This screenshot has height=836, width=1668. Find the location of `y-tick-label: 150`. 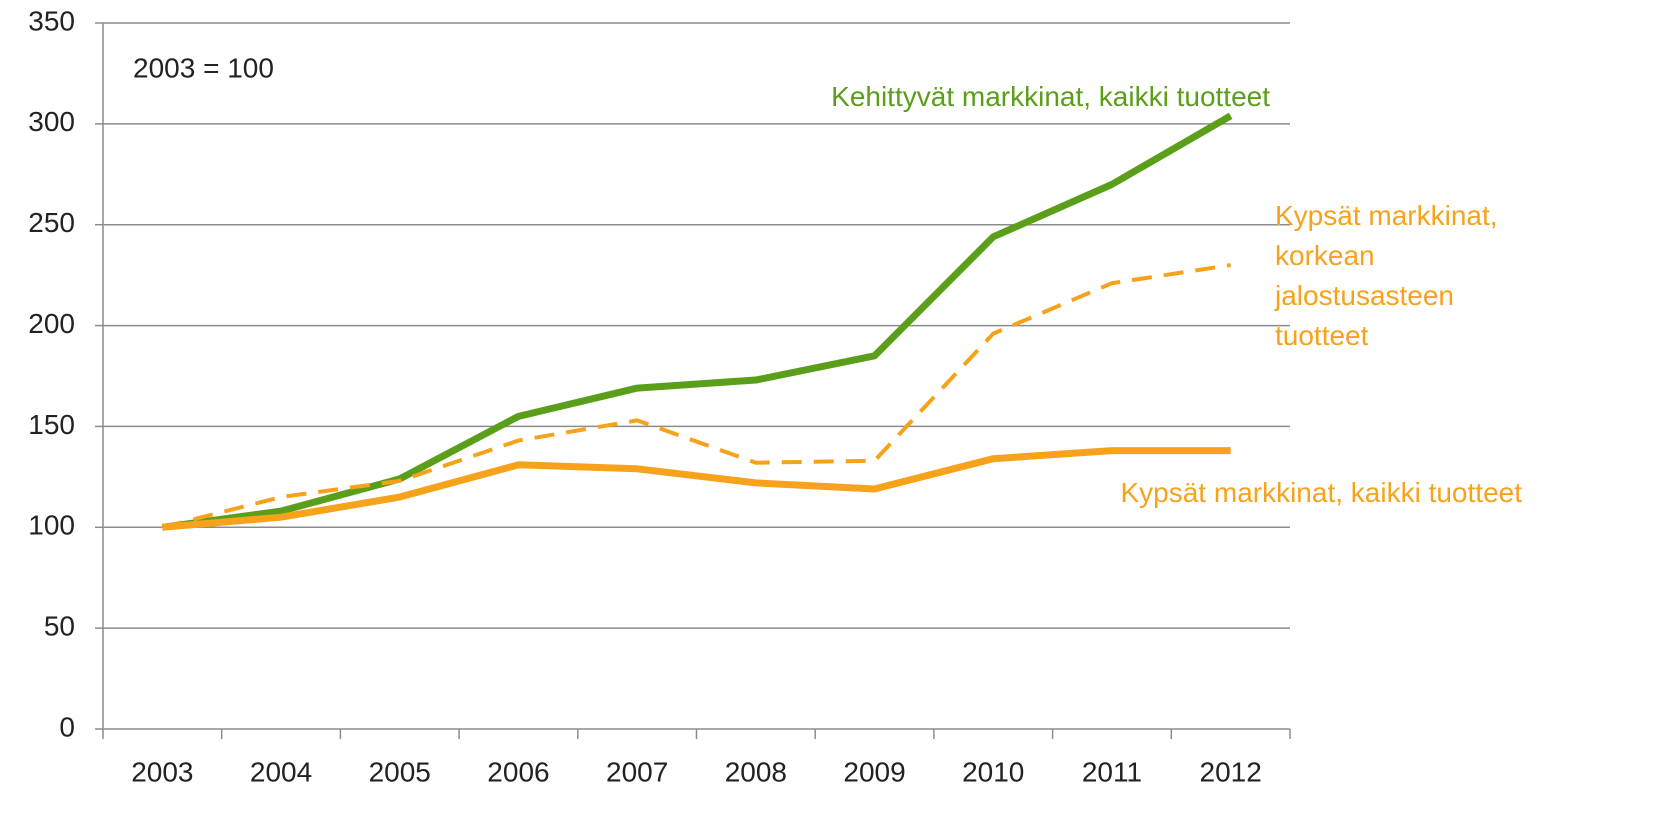

y-tick-label: 150 is located at coordinates (51, 424).